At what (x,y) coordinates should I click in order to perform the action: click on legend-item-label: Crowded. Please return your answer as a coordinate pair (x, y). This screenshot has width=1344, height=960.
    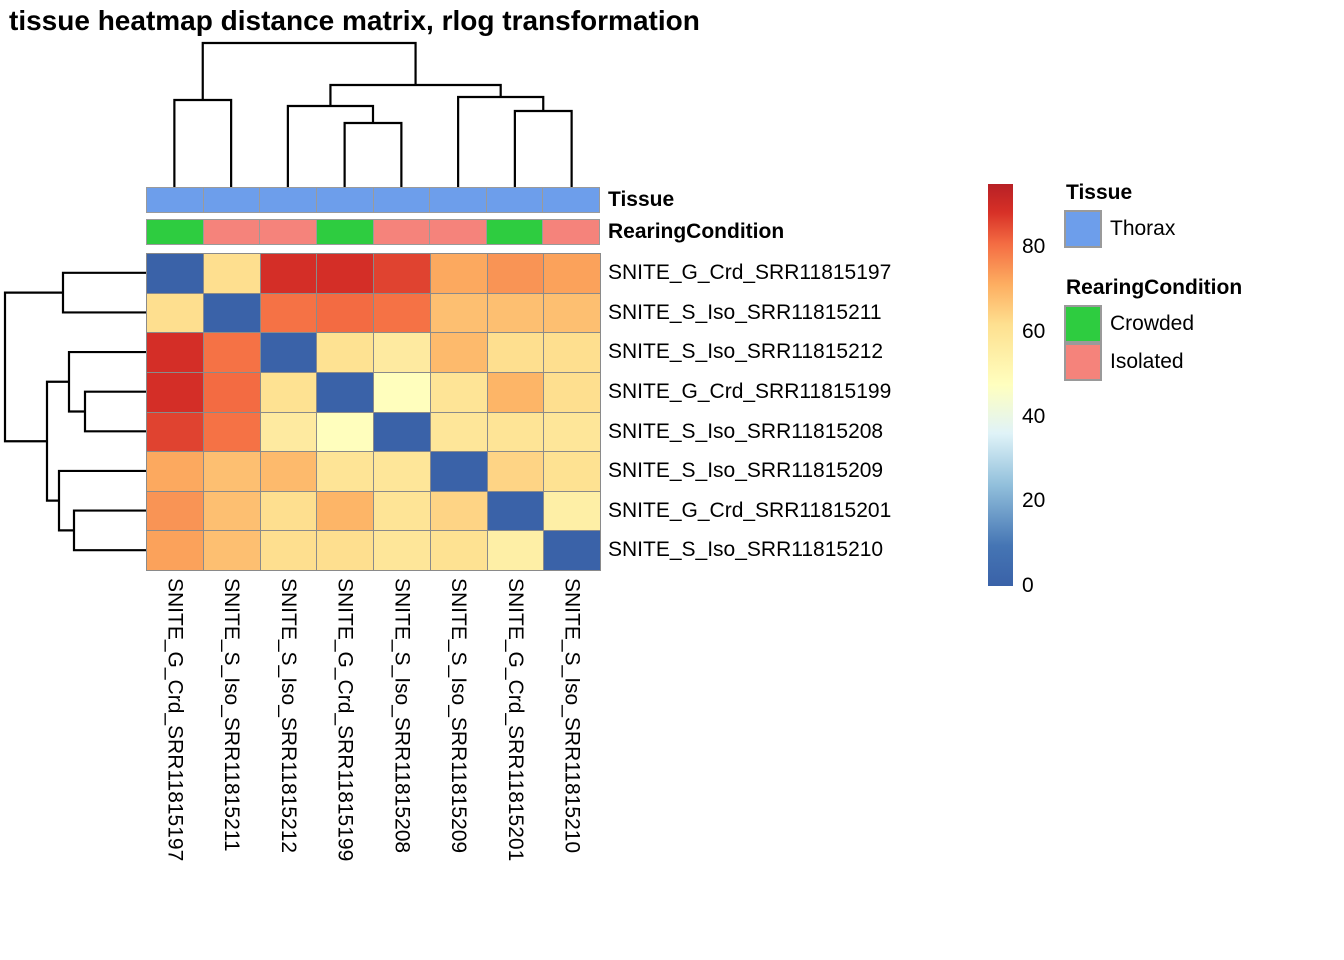
    Looking at the image, I should click on (1152, 323).